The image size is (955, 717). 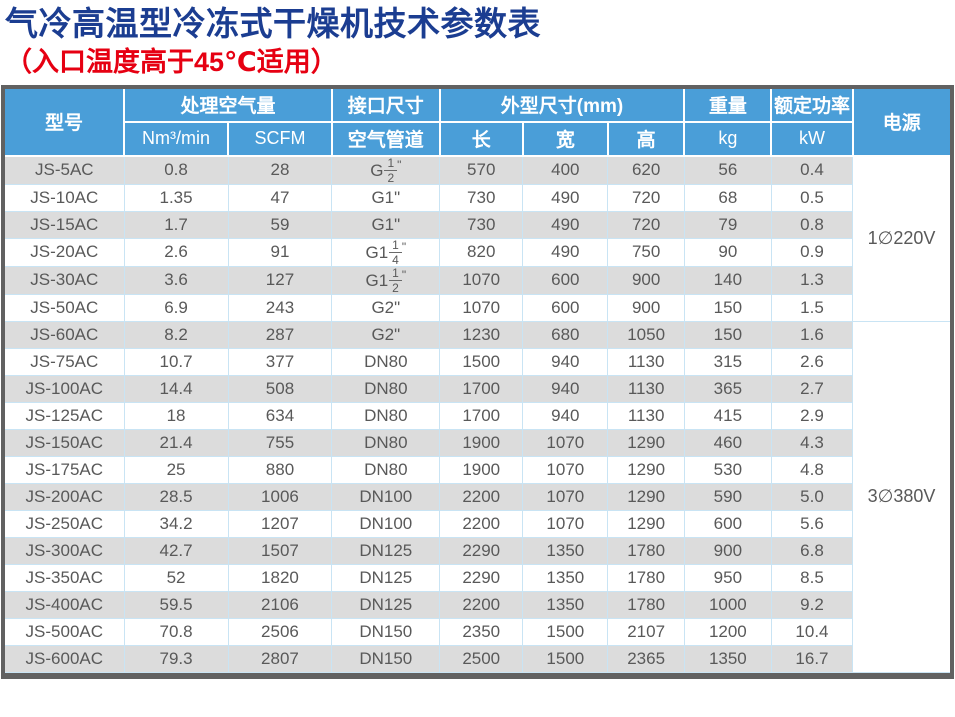 I want to click on header-row-groups: 型号 处理空气量 接口尺寸 外型尺寸(mm) 重量 额定功率 电源, so click(x=477, y=122).